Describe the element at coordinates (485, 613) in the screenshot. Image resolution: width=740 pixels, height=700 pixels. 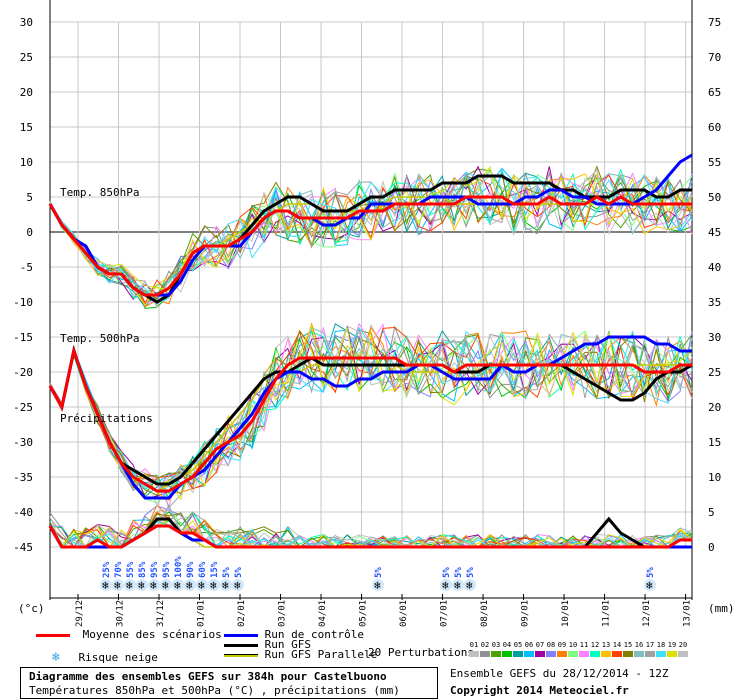
I see `x-tick-label: 08/01` at that location.